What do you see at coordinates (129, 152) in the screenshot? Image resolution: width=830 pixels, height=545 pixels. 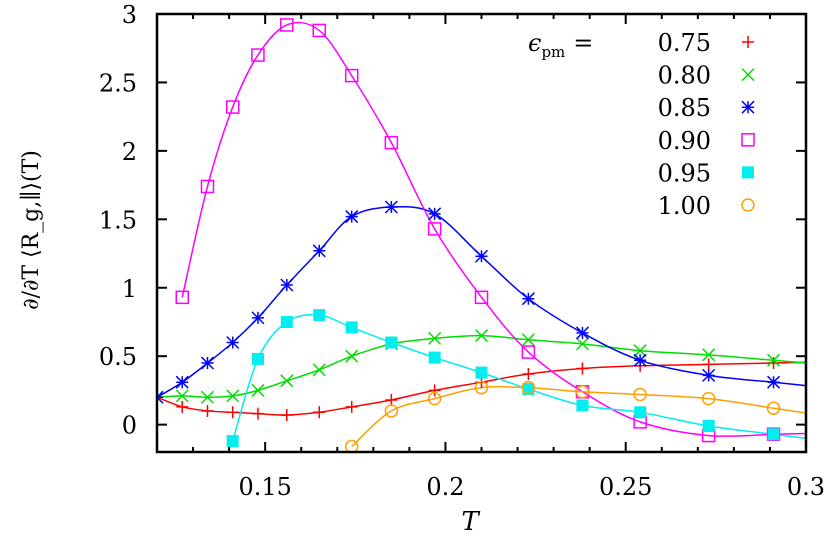 I see `y-tick-label: 2` at bounding box center [129, 152].